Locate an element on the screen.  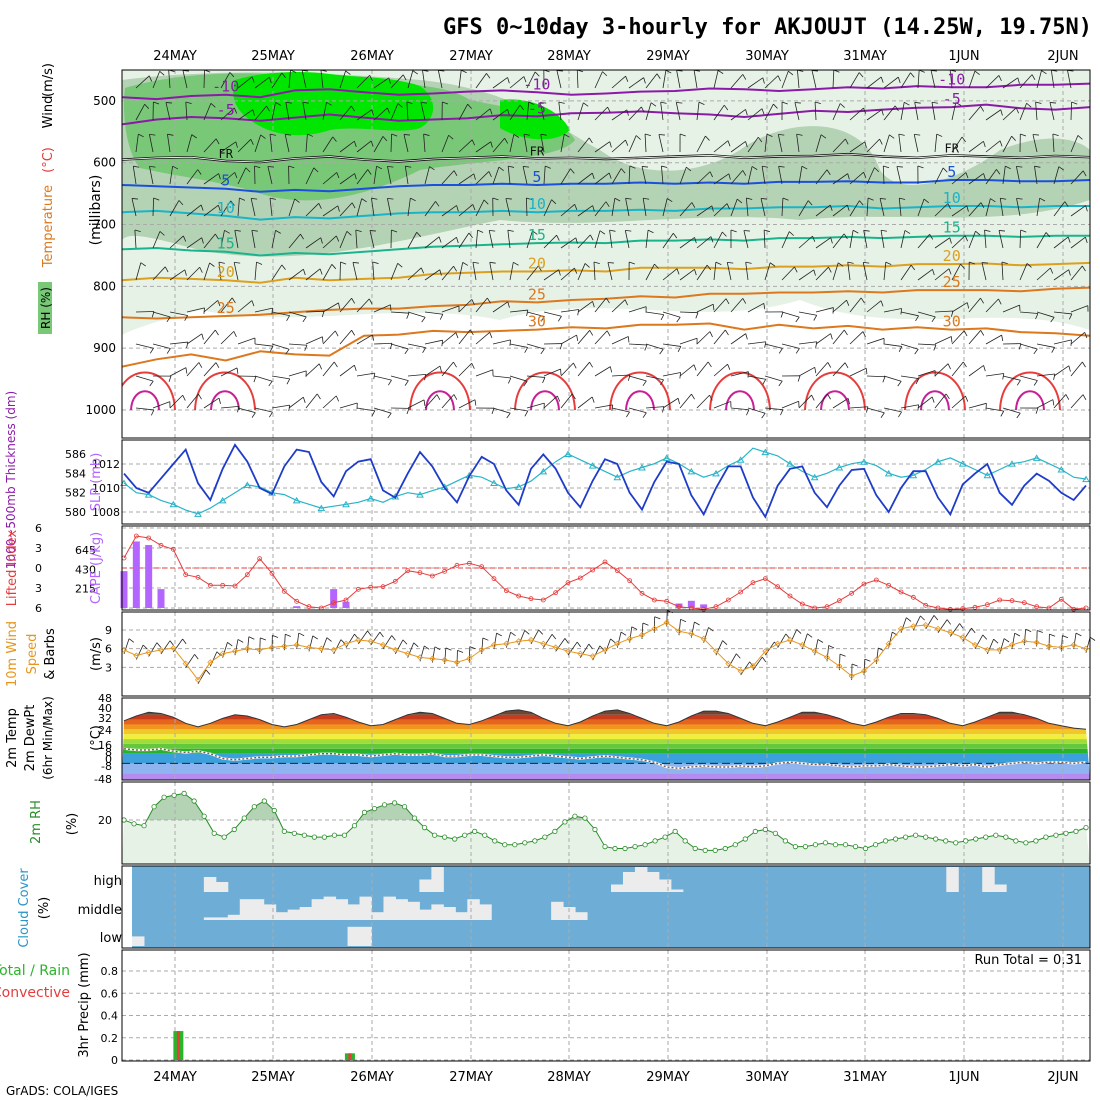
slp-line is located at coordinates (605, 481).